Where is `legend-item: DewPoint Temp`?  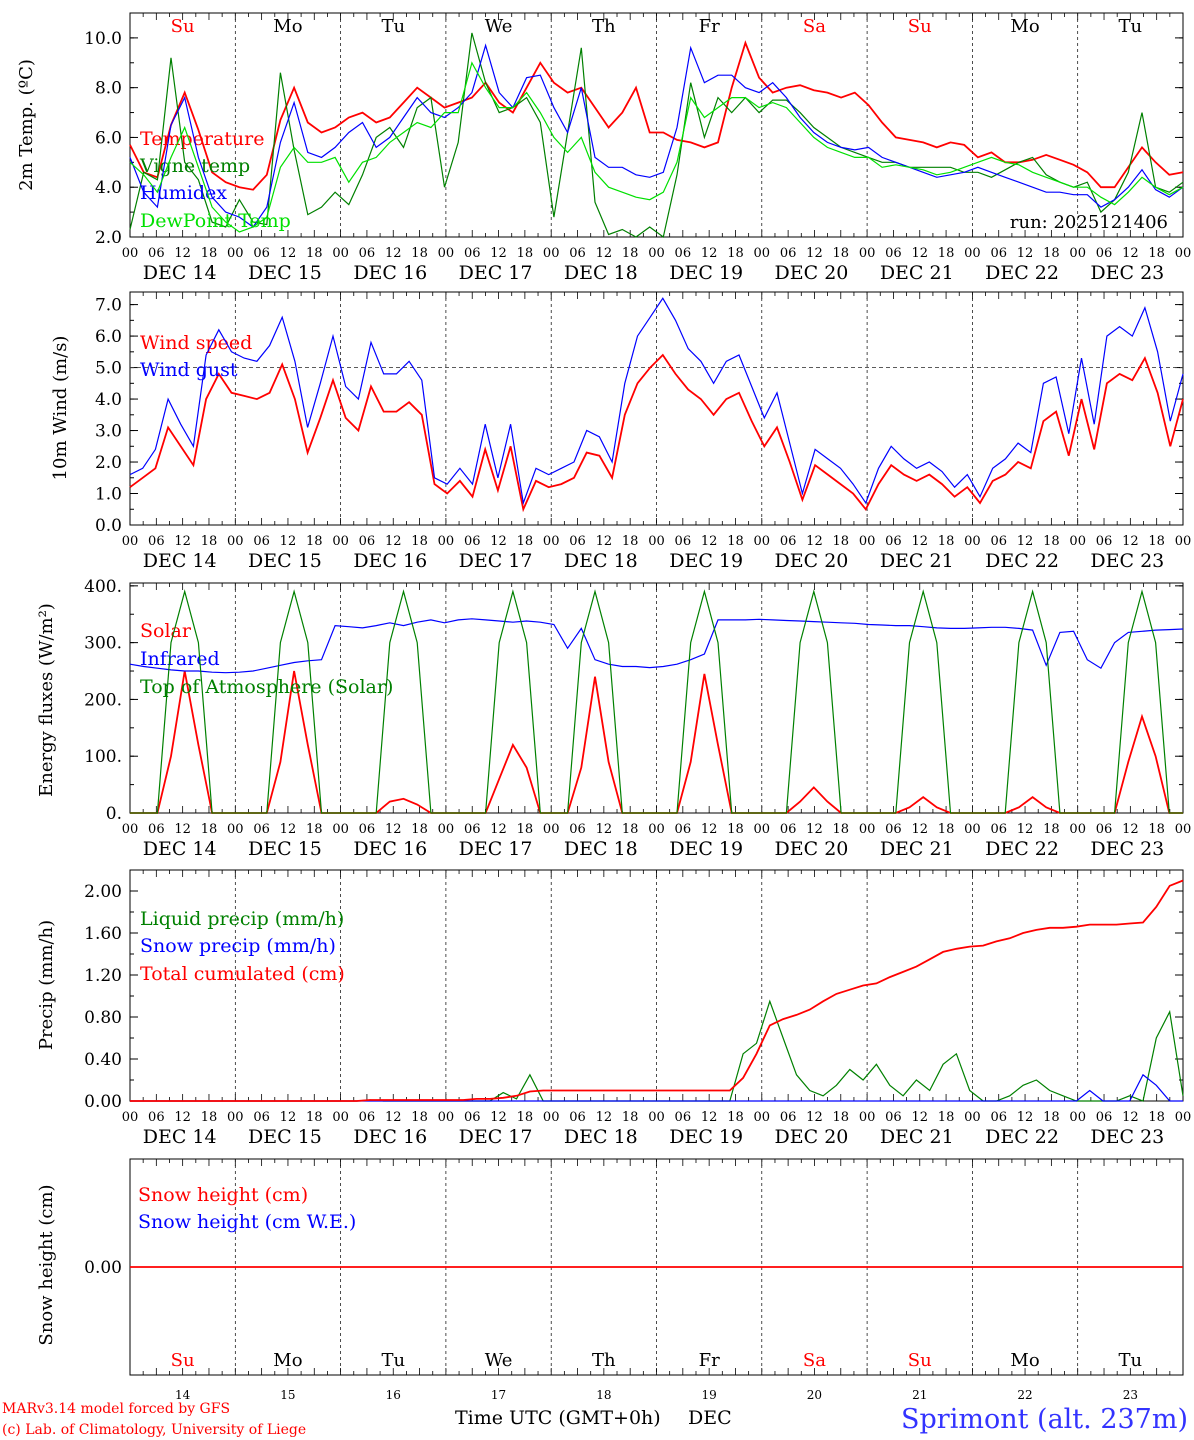 legend-item: DewPoint Temp is located at coordinates (215, 221).